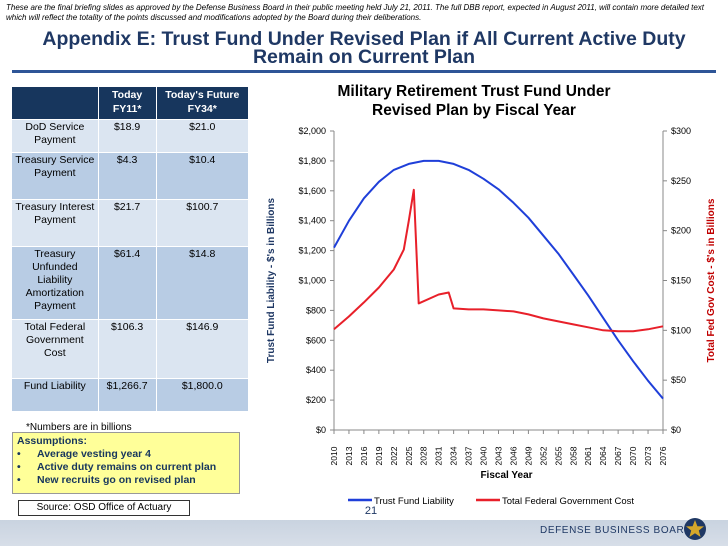 The width and height of the screenshot is (728, 546). I want to click on x-tick-label: 2031, so click(439, 455).